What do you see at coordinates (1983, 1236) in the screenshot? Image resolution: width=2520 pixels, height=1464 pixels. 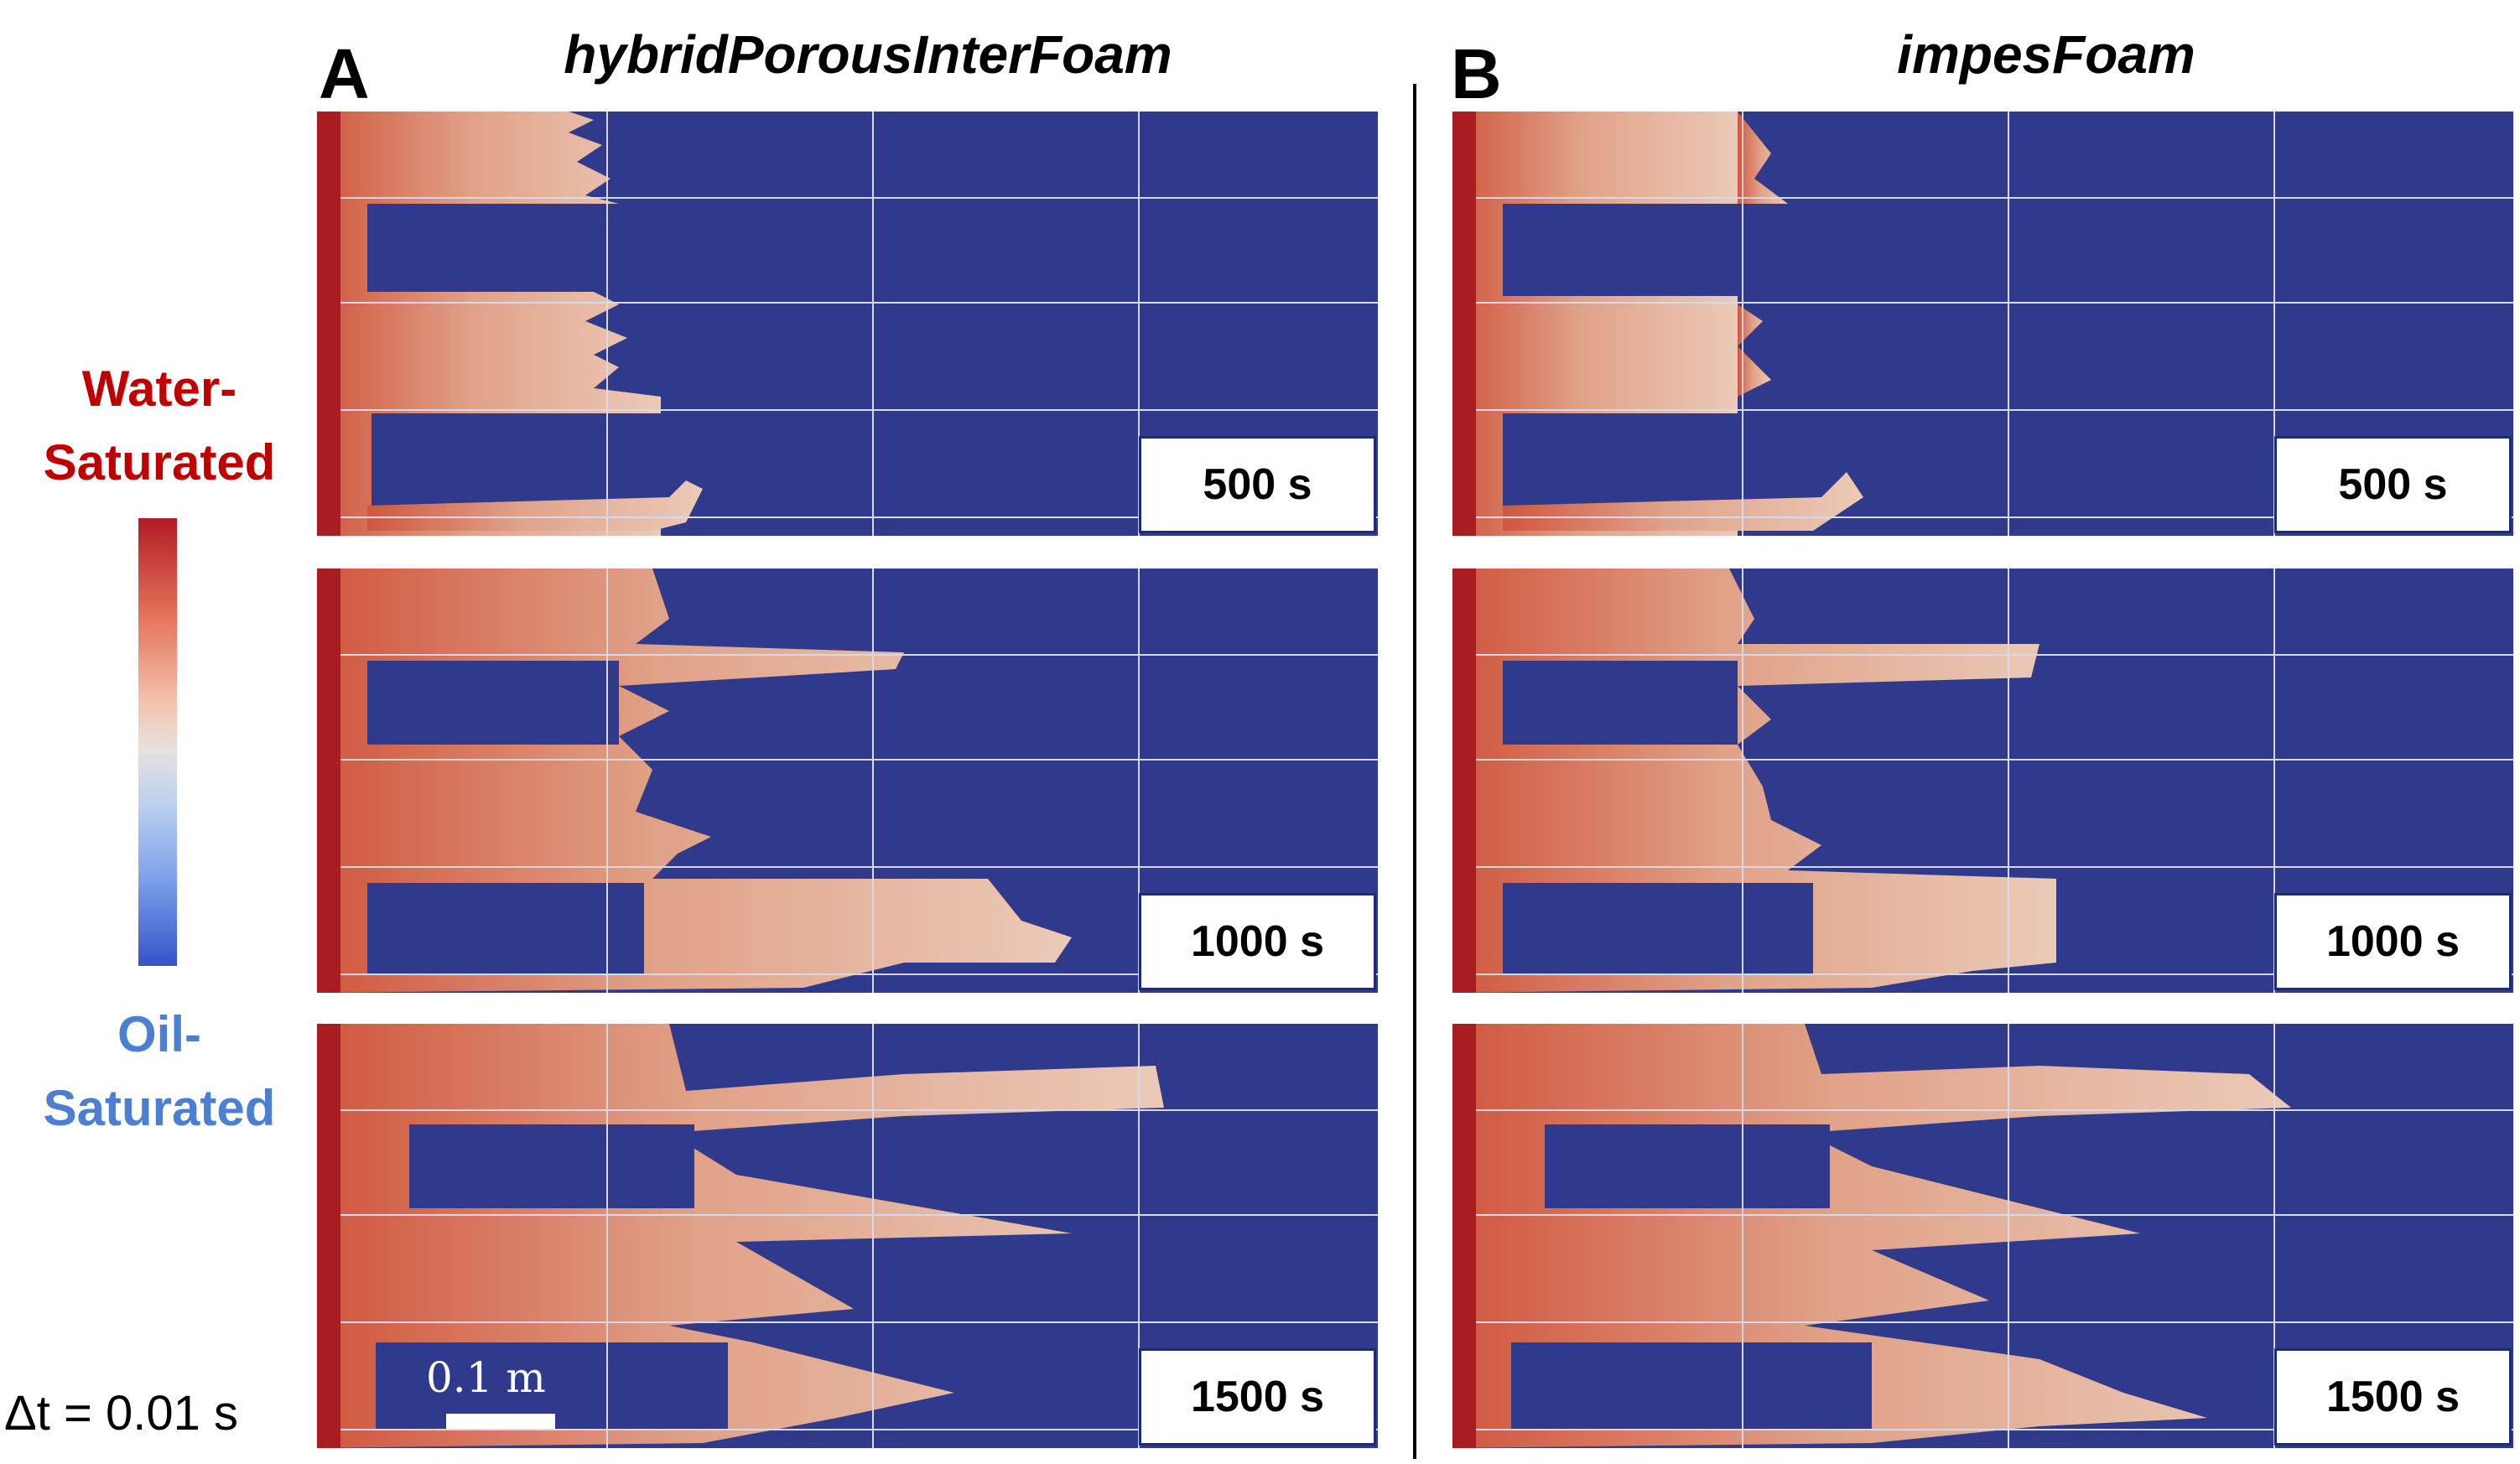 I see `panel-b-1500s` at bounding box center [1983, 1236].